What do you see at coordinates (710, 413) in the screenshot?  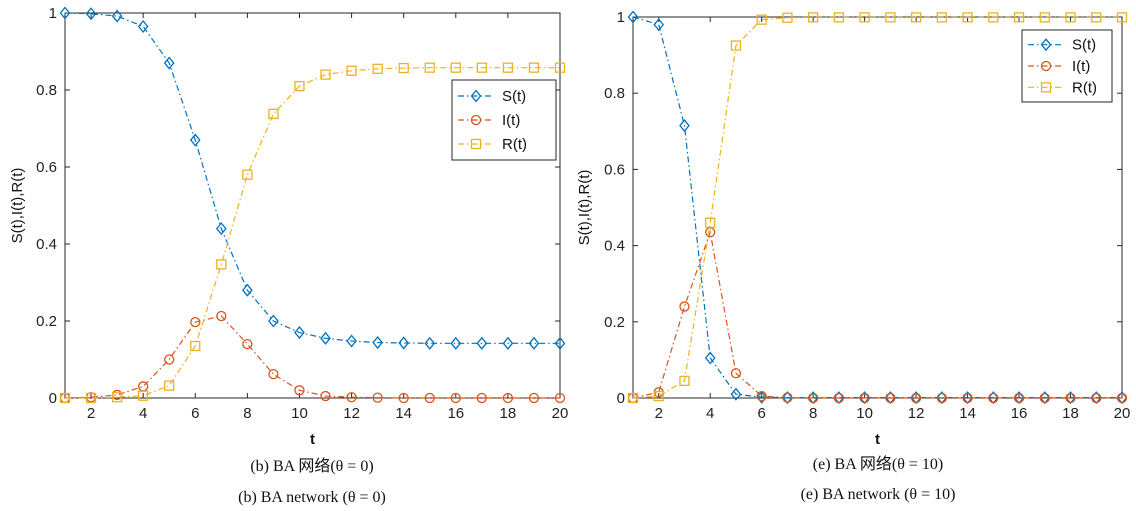 I see `x-tick-label: 4` at bounding box center [710, 413].